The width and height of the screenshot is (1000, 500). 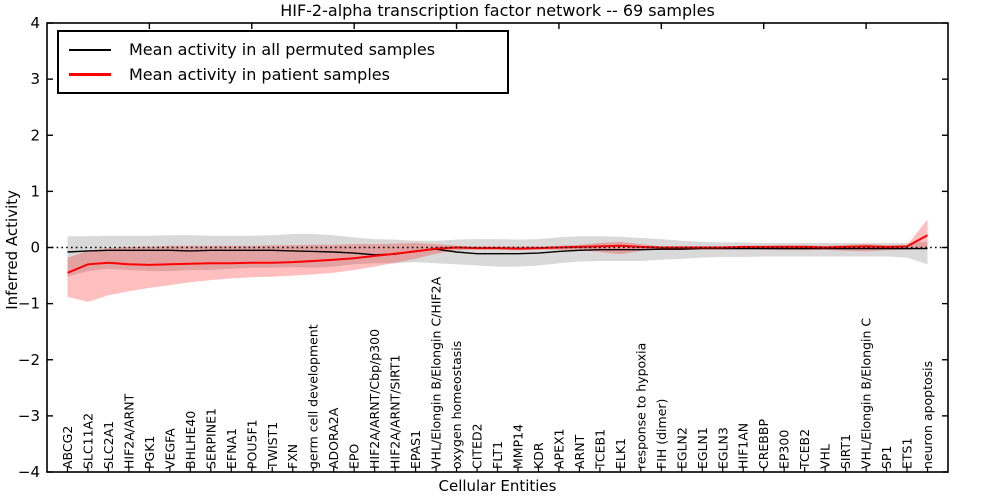 What do you see at coordinates (395, 412) in the screenshot?
I see `x-category-label: HIF2A/ARNT/SIRT1` at bounding box center [395, 412].